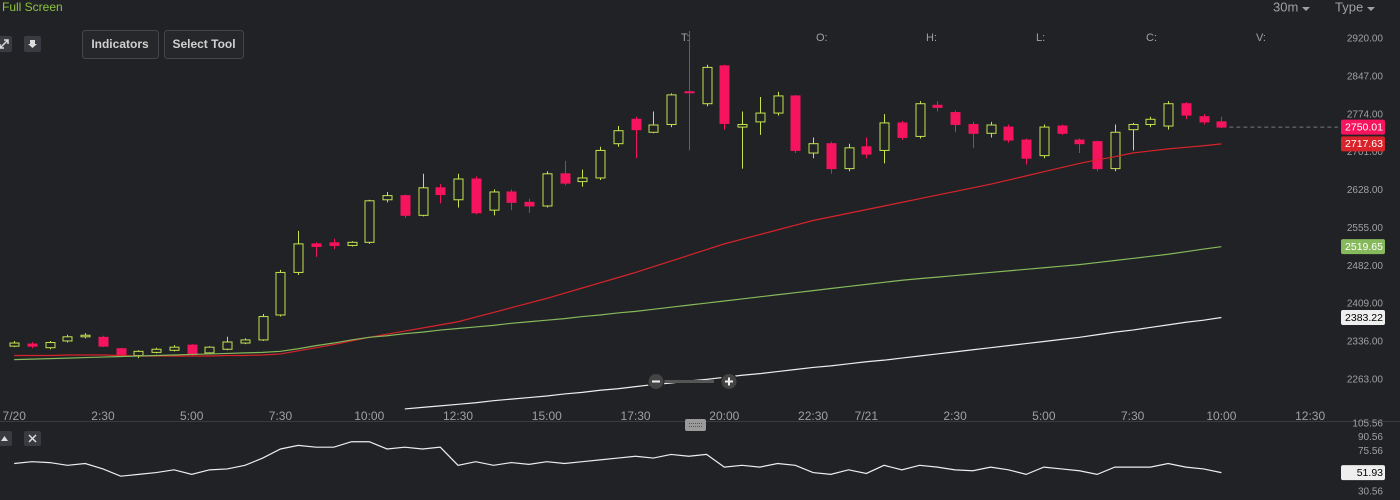  Describe the element at coordinates (1365, 76) in the screenshot. I see `y-tick-label: 2847.00` at that location.